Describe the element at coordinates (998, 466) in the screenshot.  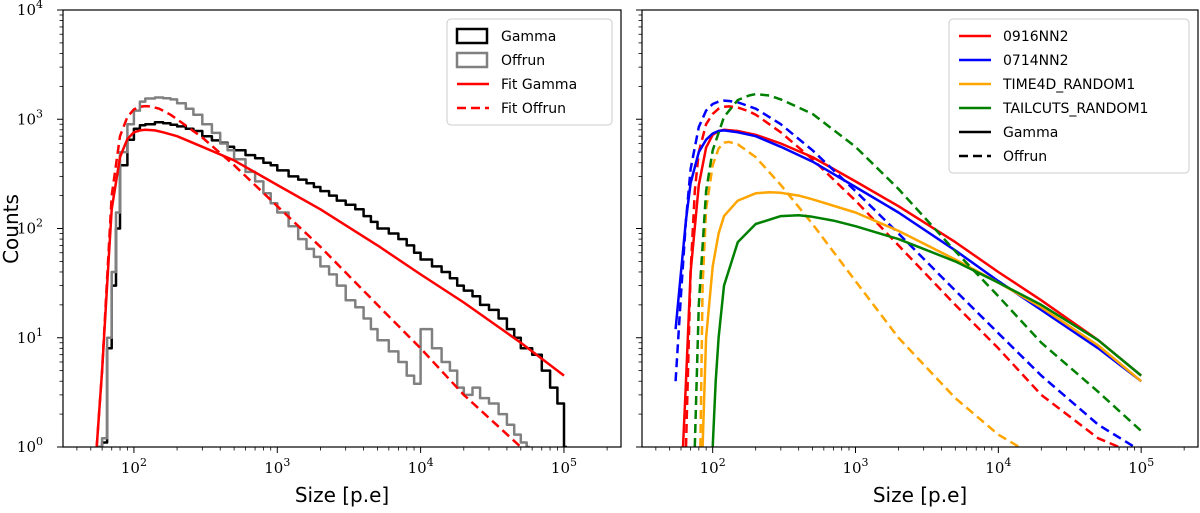
I see `right-x-tick-label: 10⁴` at that location.